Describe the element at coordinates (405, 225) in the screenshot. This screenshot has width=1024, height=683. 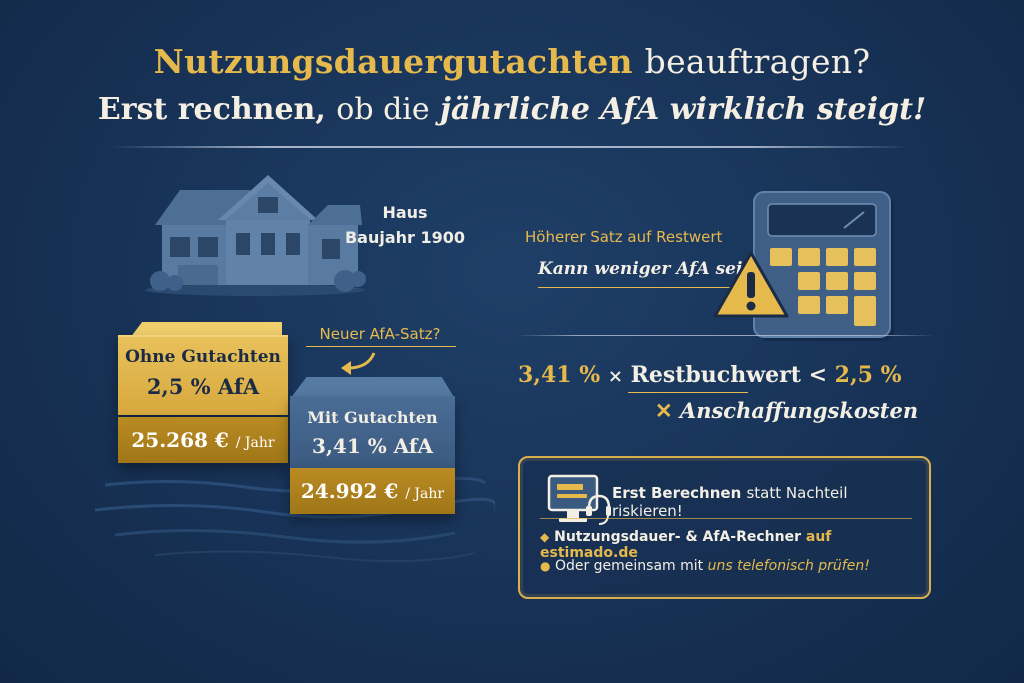
I see `house-label: Haus Baujahr 1900` at that location.